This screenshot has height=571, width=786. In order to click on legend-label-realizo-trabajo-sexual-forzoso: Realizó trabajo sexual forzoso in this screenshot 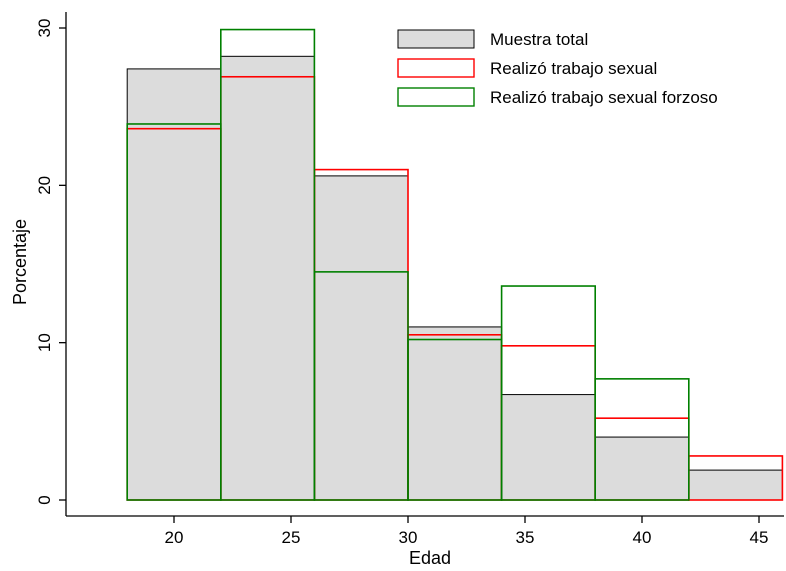, I will do `click(604, 97)`.